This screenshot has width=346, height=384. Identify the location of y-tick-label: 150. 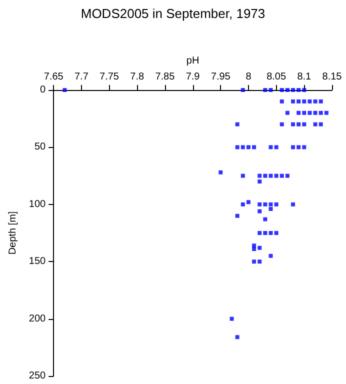
(37, 262).